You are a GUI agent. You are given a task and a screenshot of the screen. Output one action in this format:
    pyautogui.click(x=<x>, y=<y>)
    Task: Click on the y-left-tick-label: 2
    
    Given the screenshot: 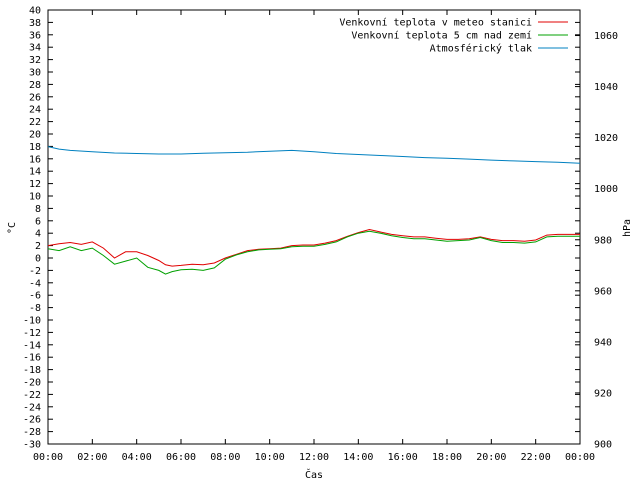 What is the action you would take?
    pyautogui.click(x=38, y=246)
    